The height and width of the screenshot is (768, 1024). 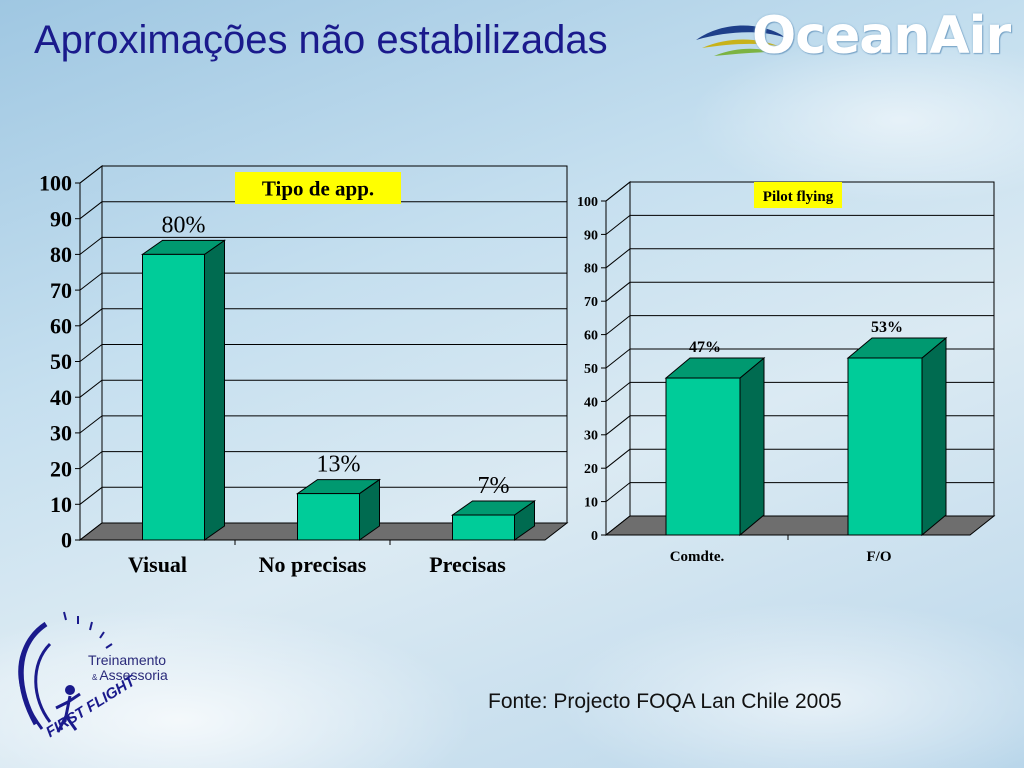 I want to click on chart1-bar-side, so click(x=214, y=390).